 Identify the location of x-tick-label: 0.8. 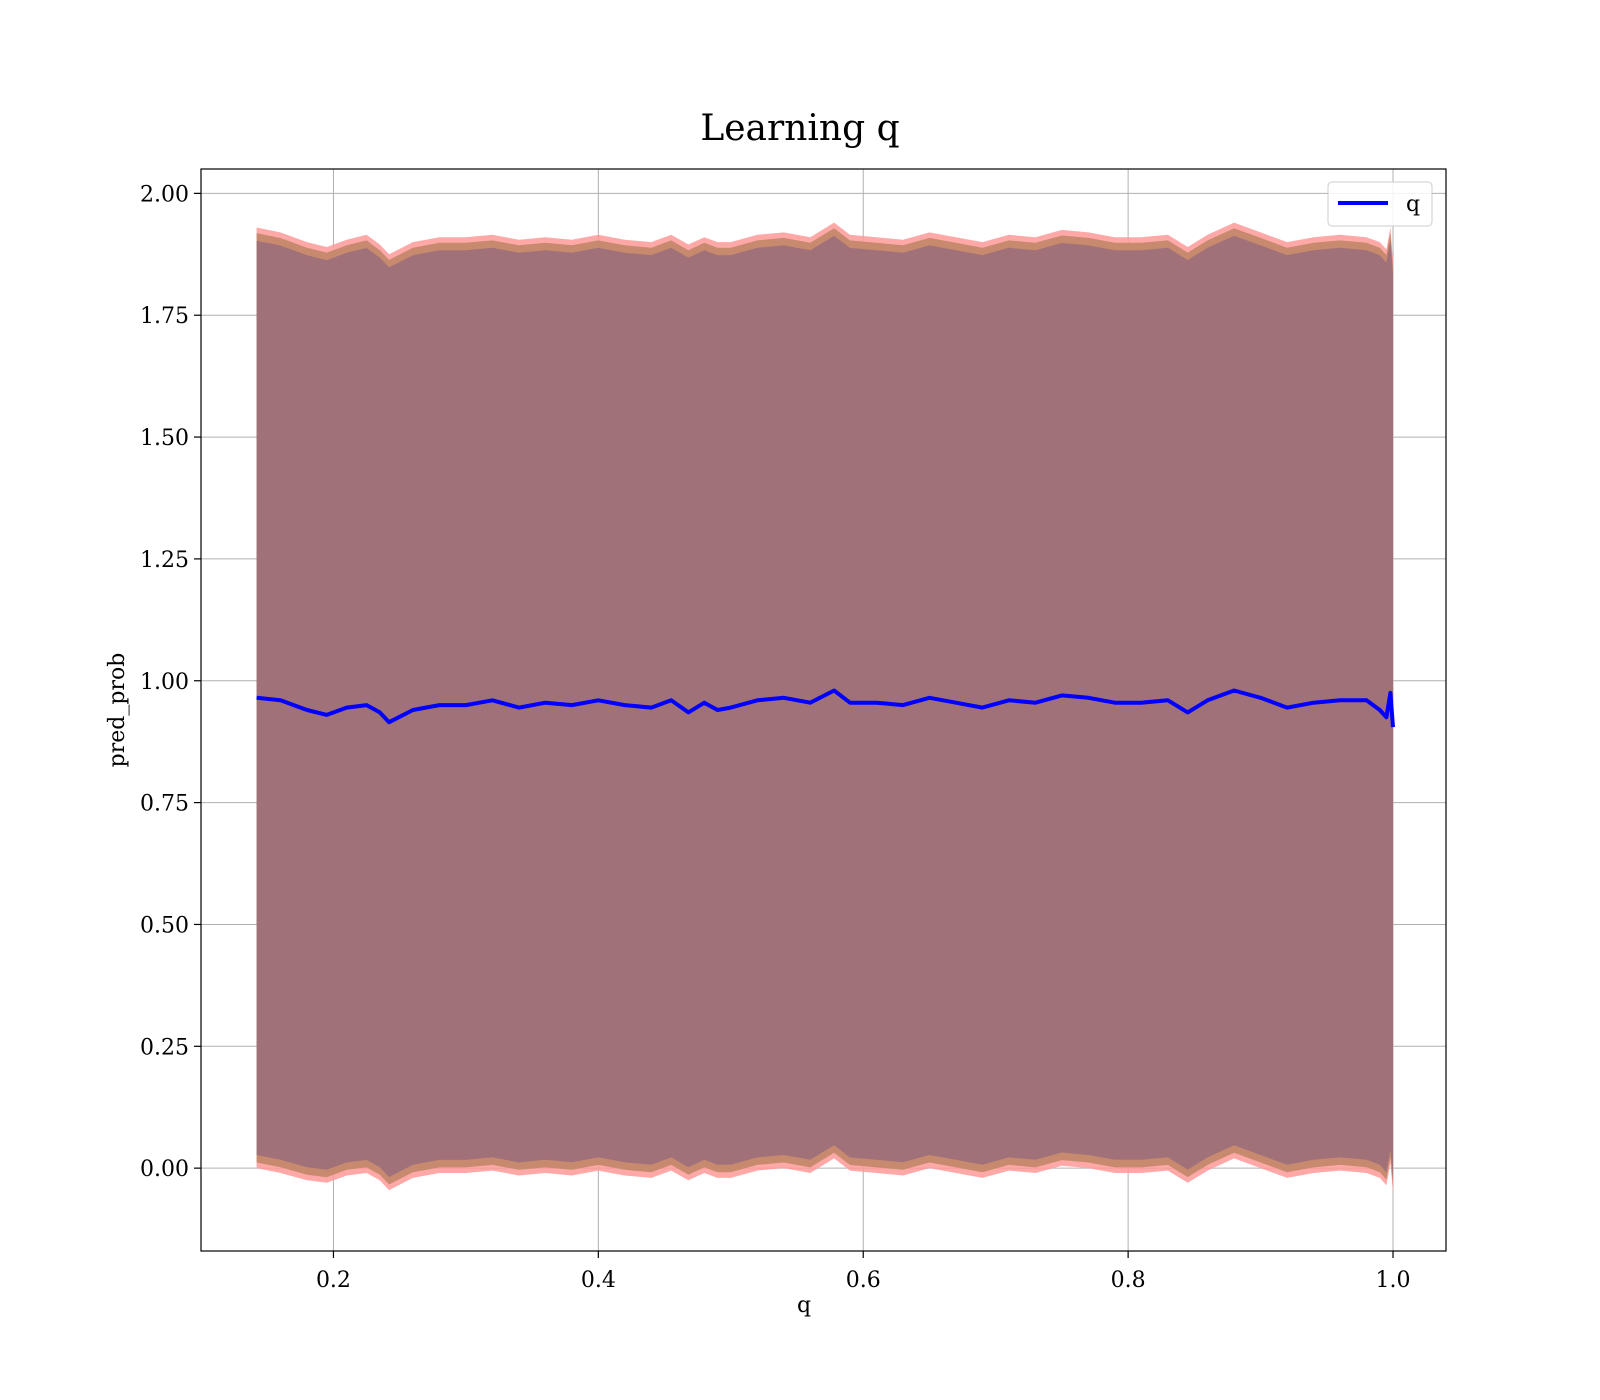
(1128, 1280).